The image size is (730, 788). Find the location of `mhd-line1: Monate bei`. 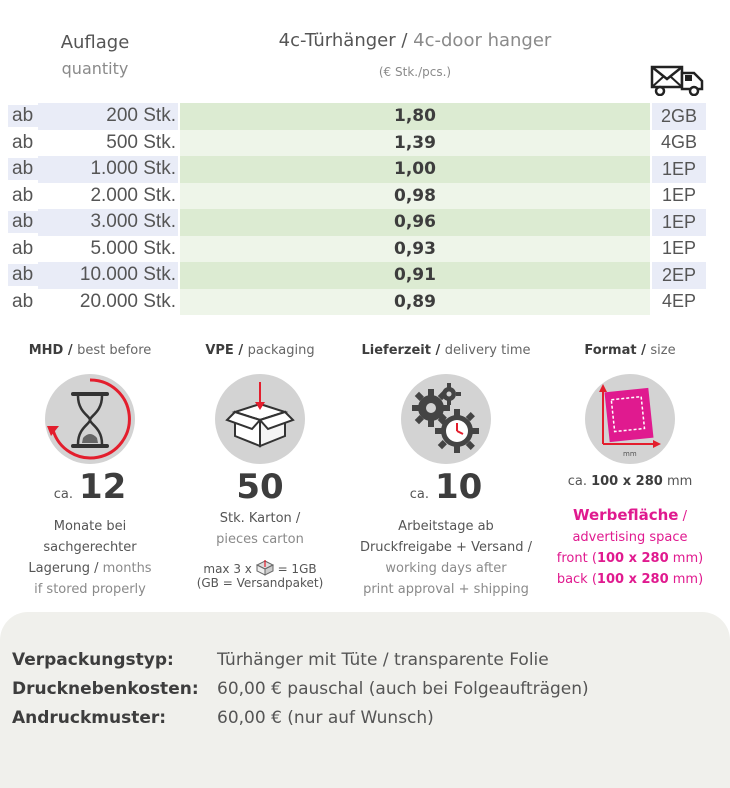

mhd-line1: Monate bei is located at coordinates (90, 526).